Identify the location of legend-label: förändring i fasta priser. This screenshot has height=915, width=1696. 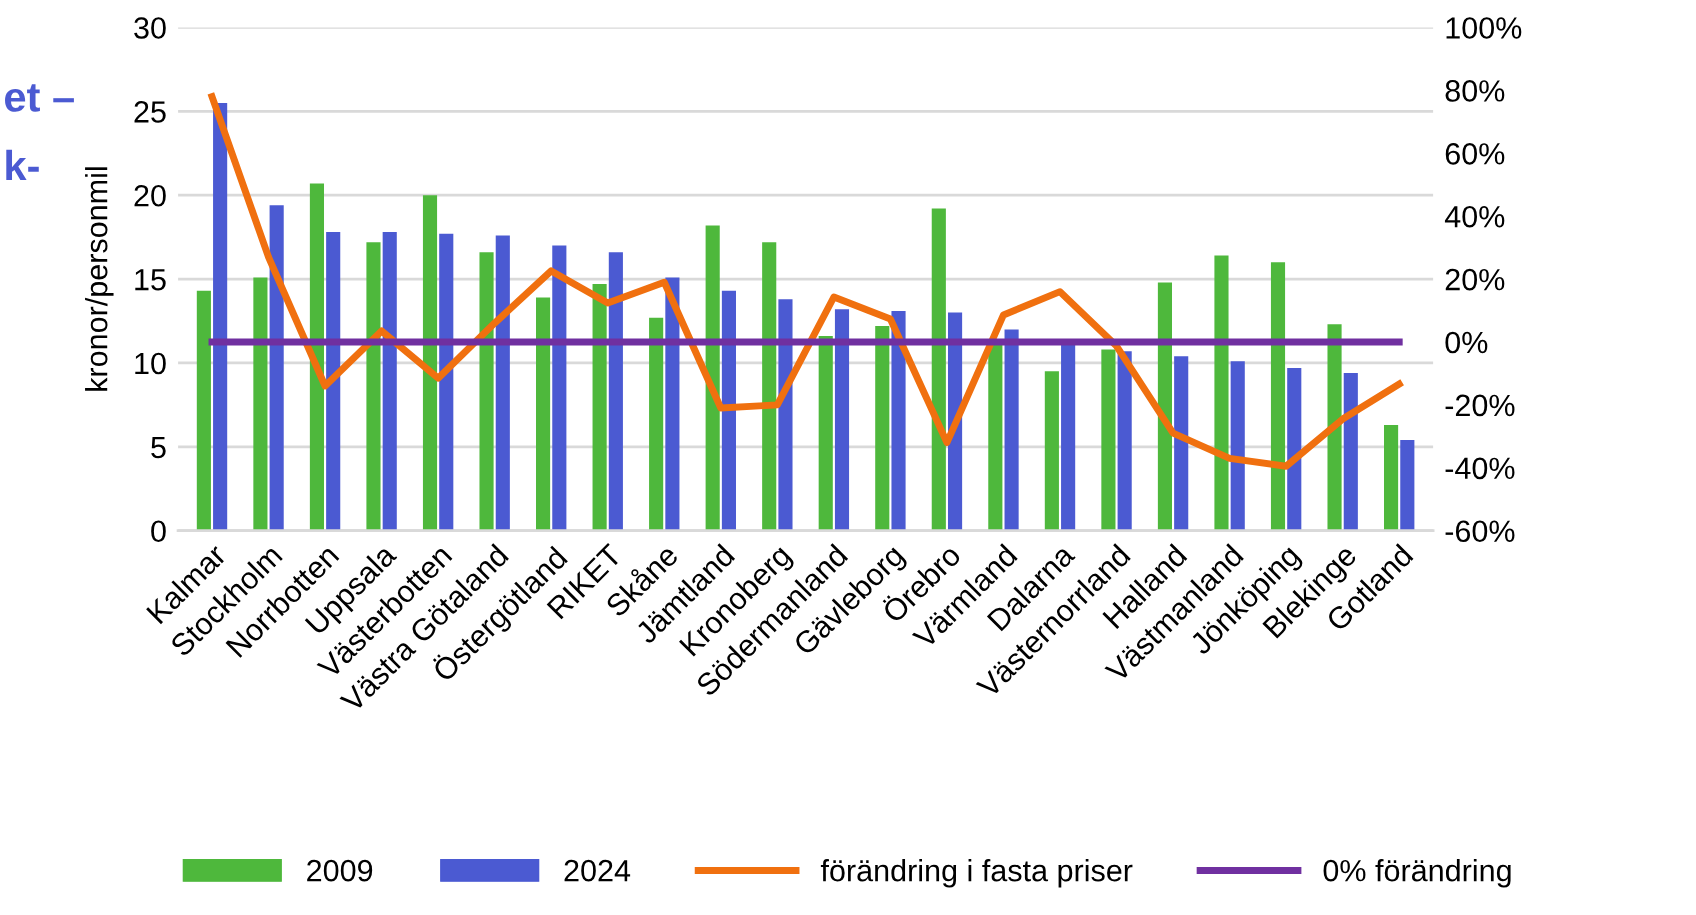
(976, 873).